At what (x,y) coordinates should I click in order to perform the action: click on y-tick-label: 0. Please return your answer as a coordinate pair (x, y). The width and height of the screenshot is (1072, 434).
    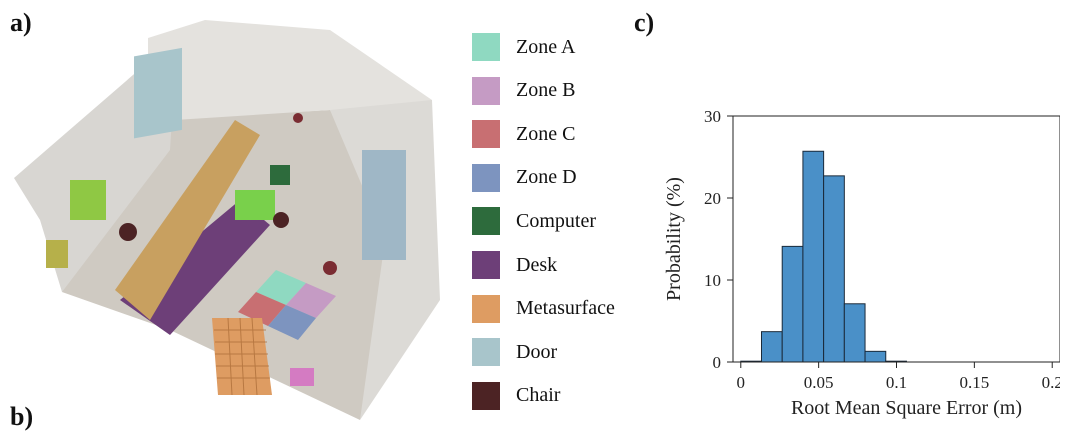
    Looking at the image, I should click on (717, 362).